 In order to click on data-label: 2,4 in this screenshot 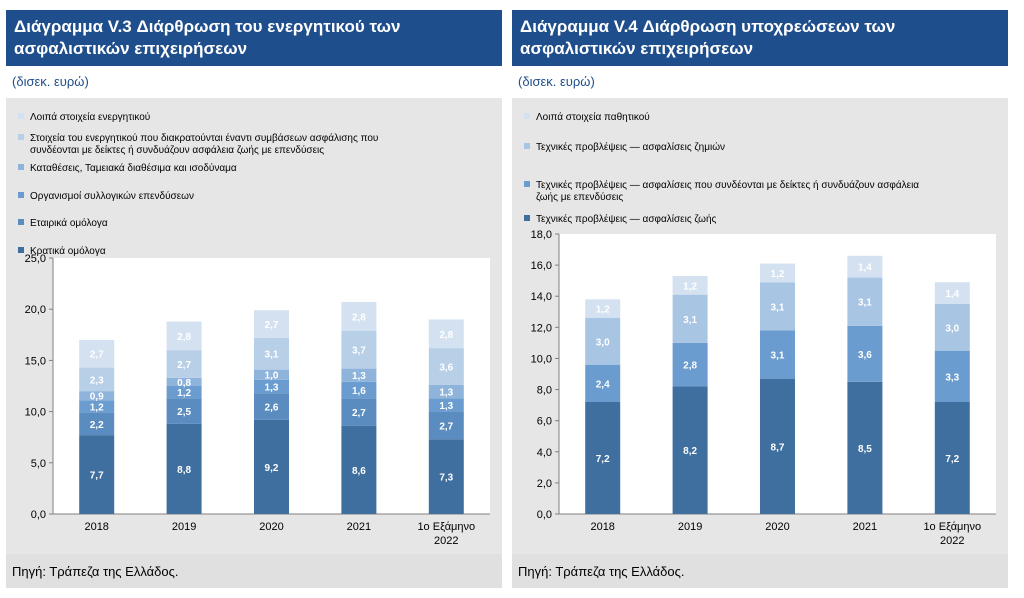, I will do `click(603, 384)`.